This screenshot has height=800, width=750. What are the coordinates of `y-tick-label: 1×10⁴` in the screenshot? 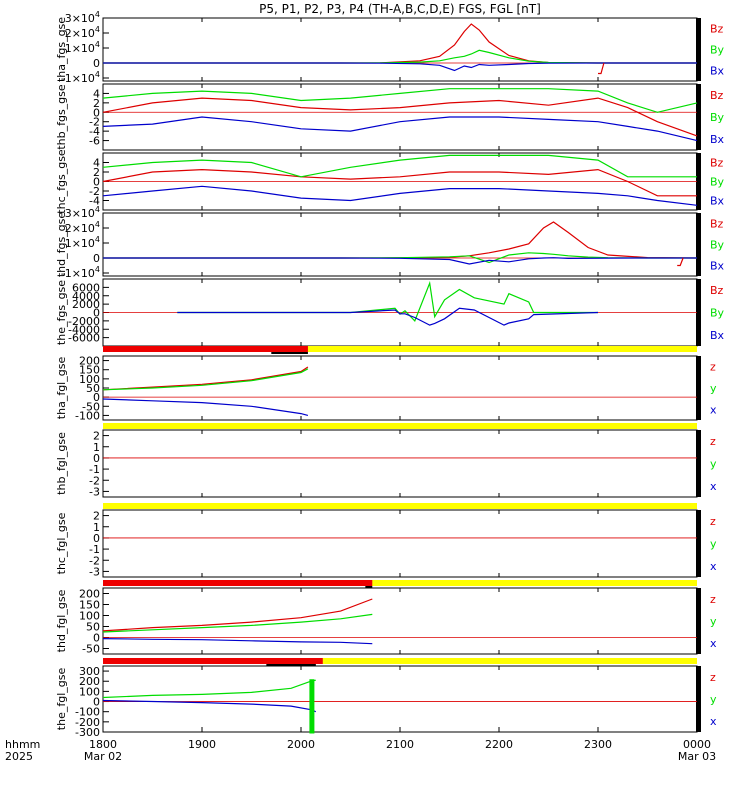 It's located at (82, 242).